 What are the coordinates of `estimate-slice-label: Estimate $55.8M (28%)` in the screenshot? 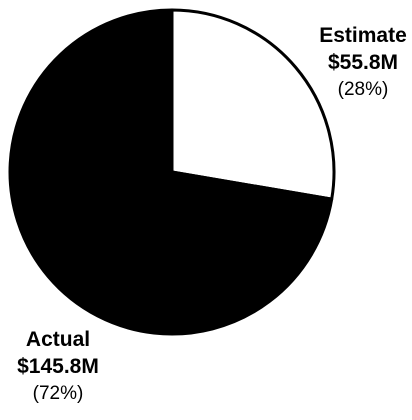 It's located at (360, 62).